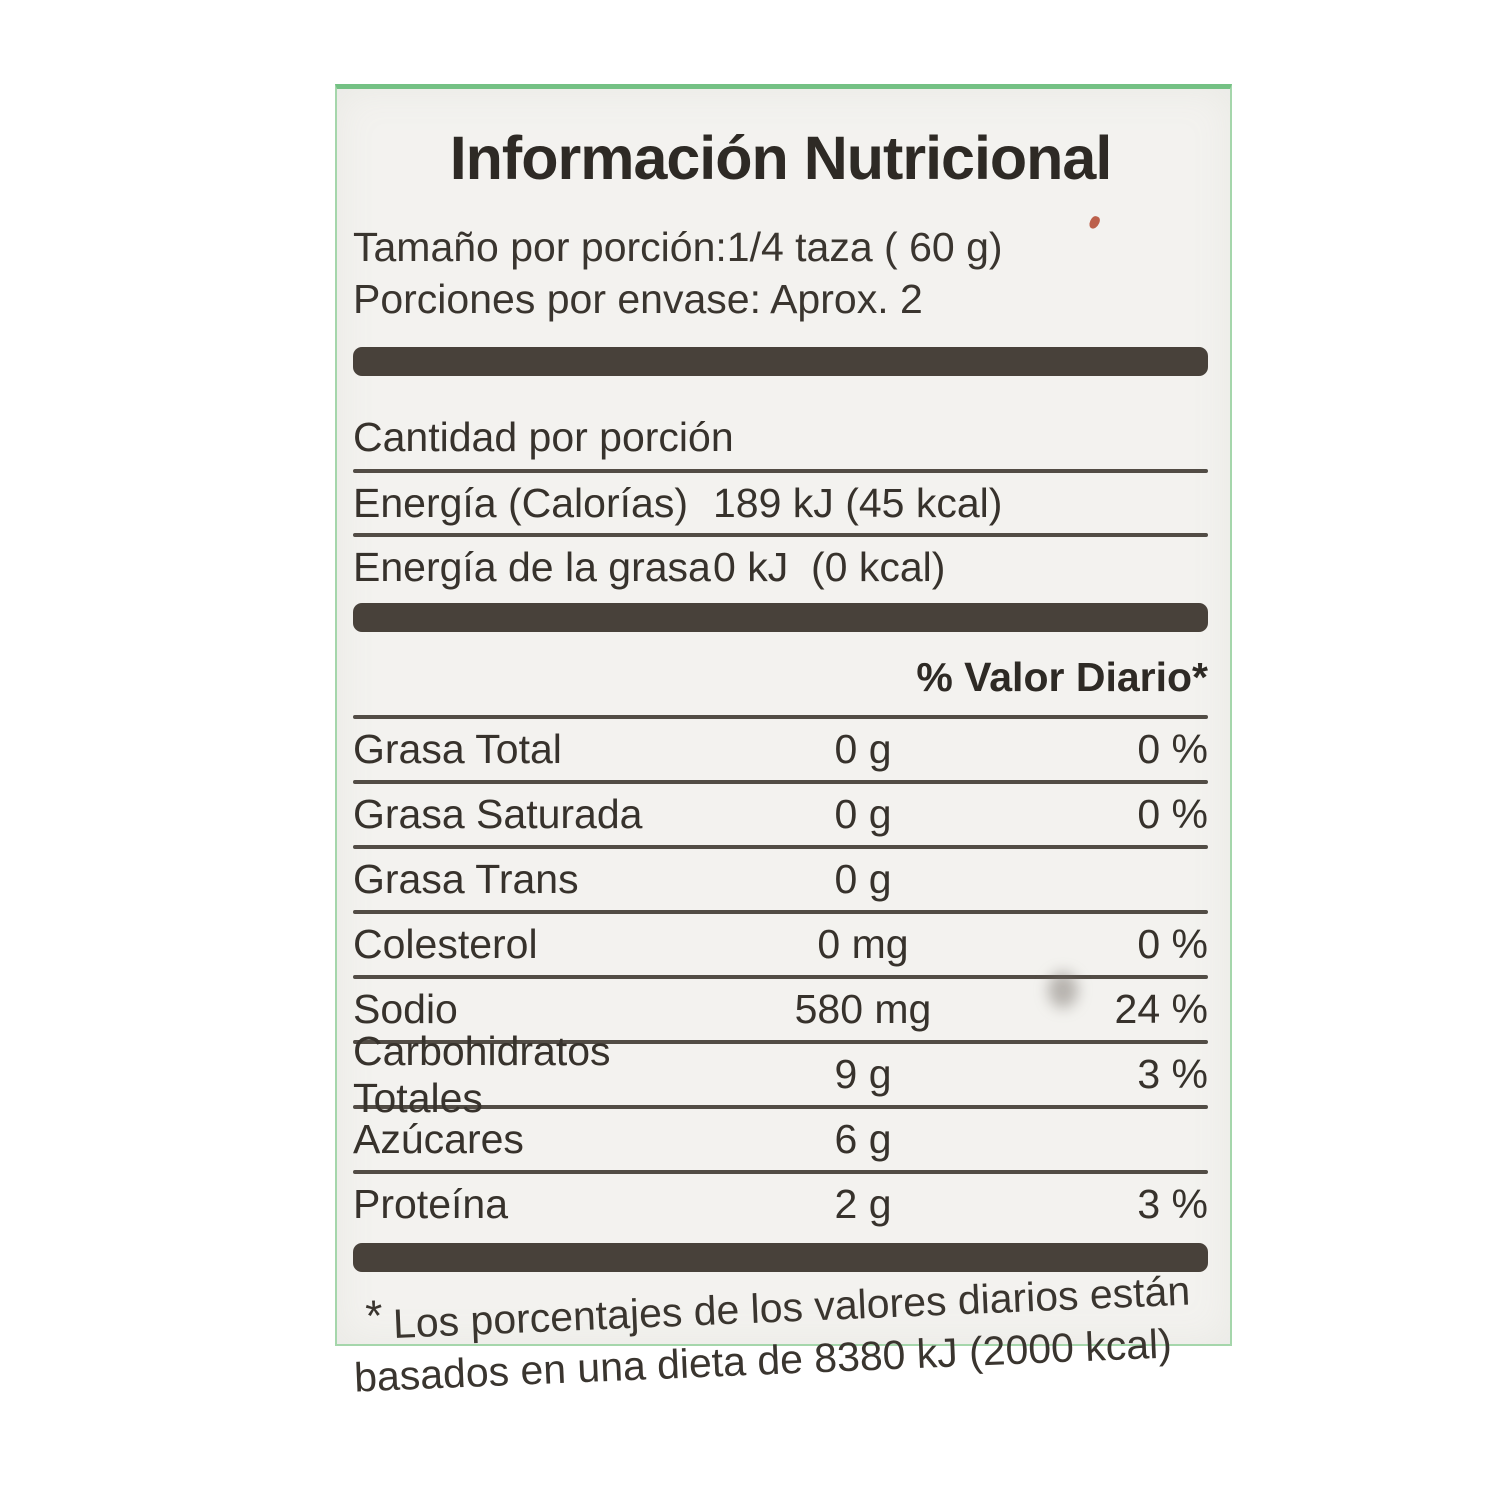 This screenshot has width=1500, height=1500. I want to click on nutrient-amount: 0 mg, so click(863, 944).